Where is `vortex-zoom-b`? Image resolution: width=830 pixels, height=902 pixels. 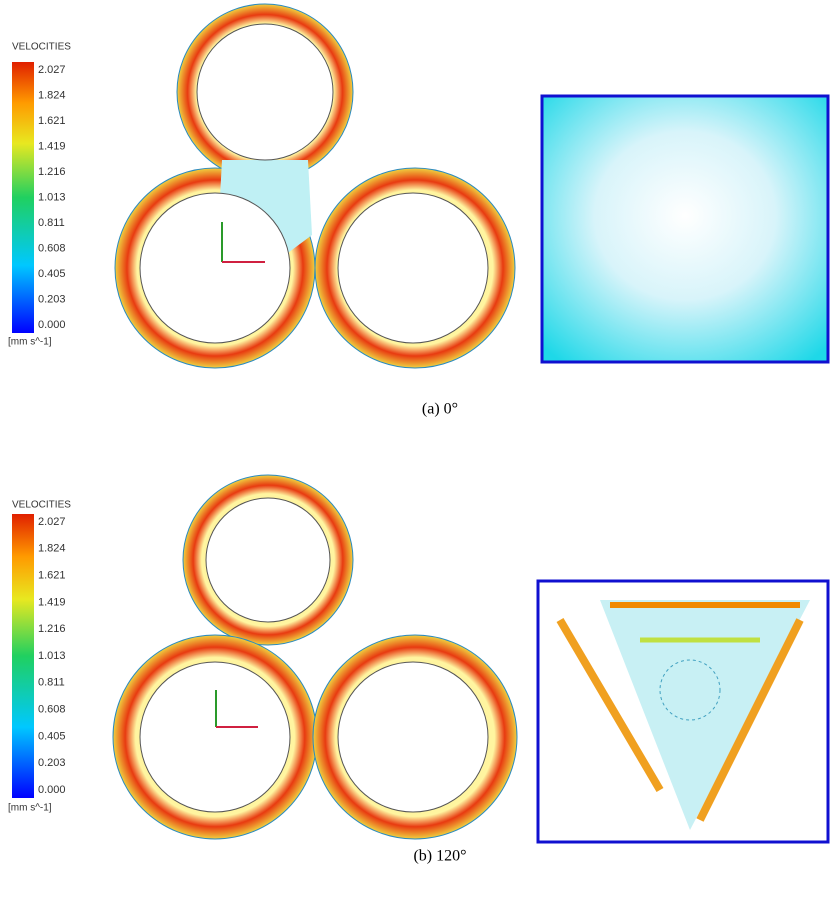 vortex-zoom-b is located at coordinates (683, 711).